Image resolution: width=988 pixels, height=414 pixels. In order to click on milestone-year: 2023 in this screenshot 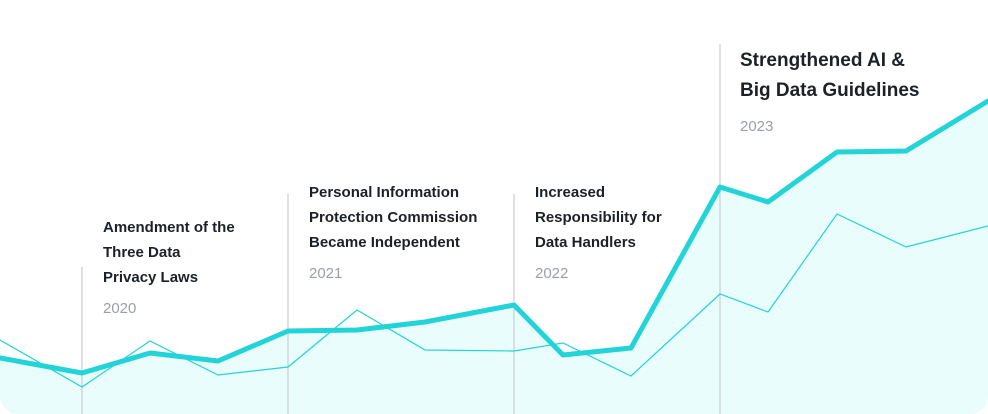, I will do `click(757, 126)`.